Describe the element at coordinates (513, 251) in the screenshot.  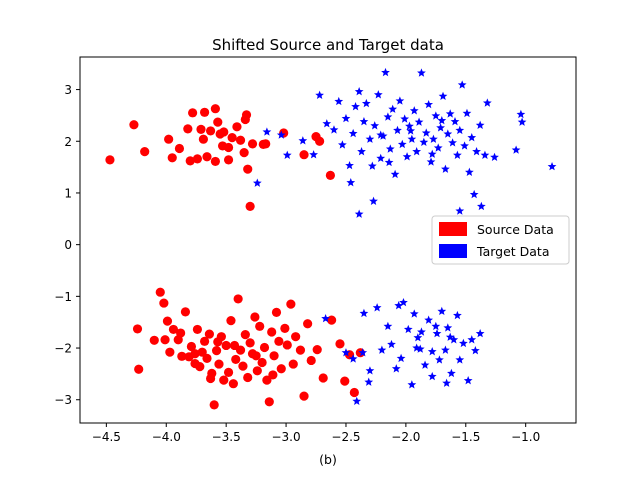
I see `legend-label-target: Target Data` at that location.